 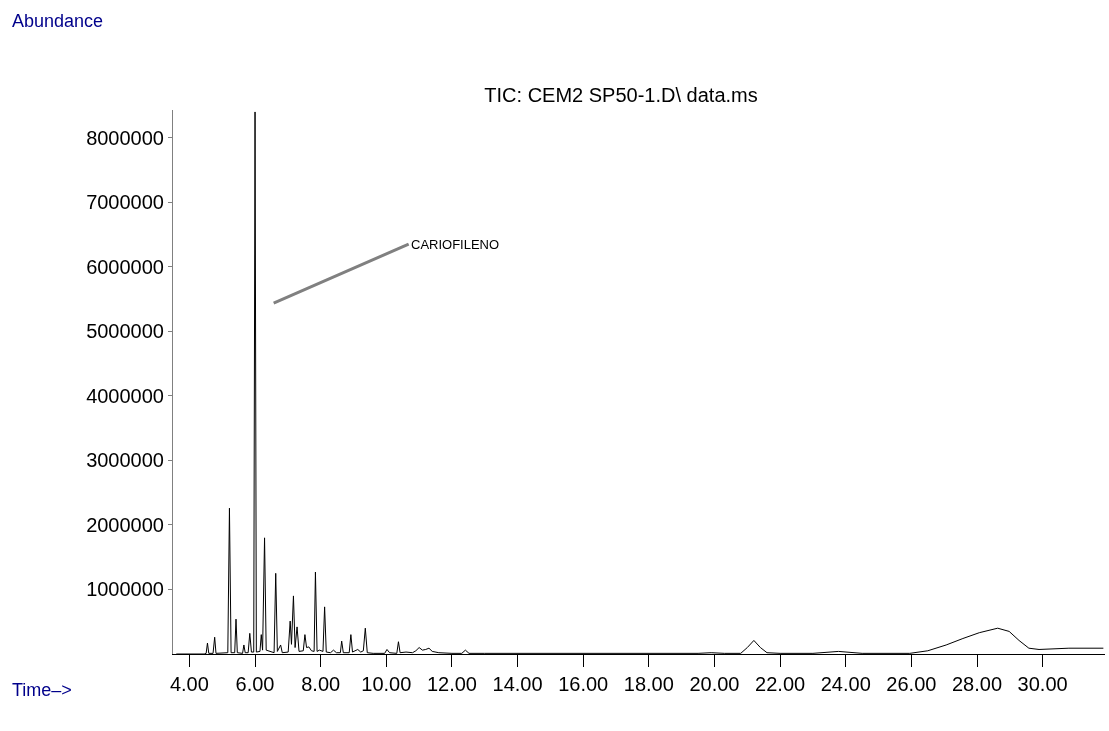 I want to click on y-tick-label: 5000000, so click(x=125, y=331).